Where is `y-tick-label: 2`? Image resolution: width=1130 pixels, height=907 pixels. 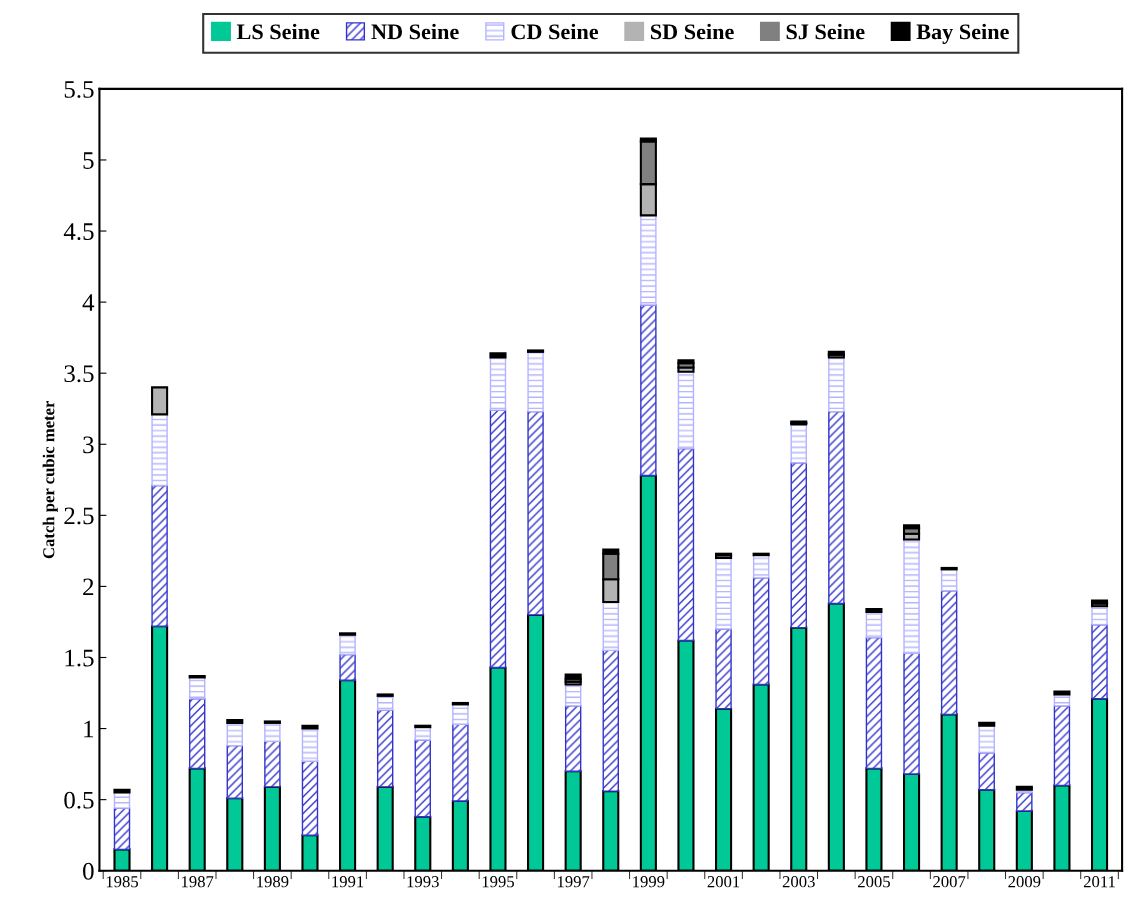
y-tick-label: 2 is located at coordinates (88, 587).